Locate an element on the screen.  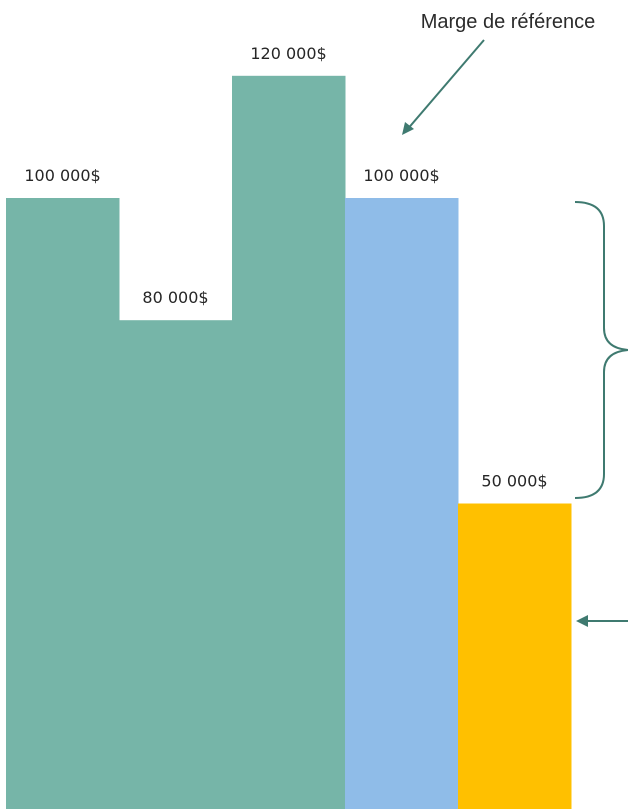
bar-value-label-2: 80 000$ is located at coordinates (175, 297).